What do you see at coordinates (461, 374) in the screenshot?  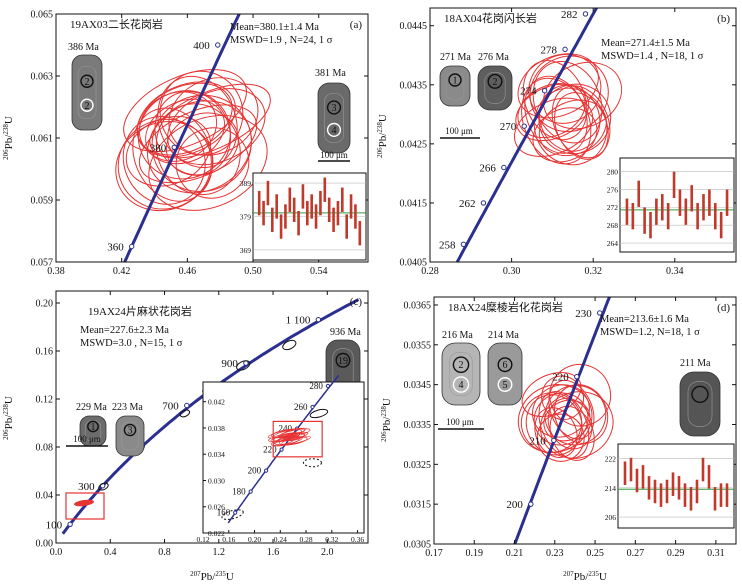 I see `zircon-image` at bounding box center [461, 374].